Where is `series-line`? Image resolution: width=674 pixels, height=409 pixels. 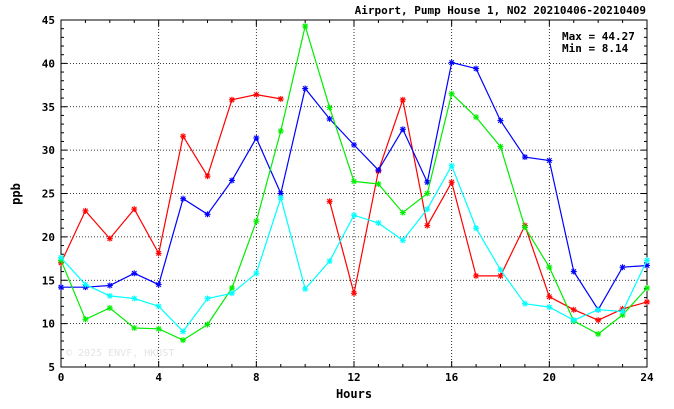 series-line is located at coordinates (170, 178).